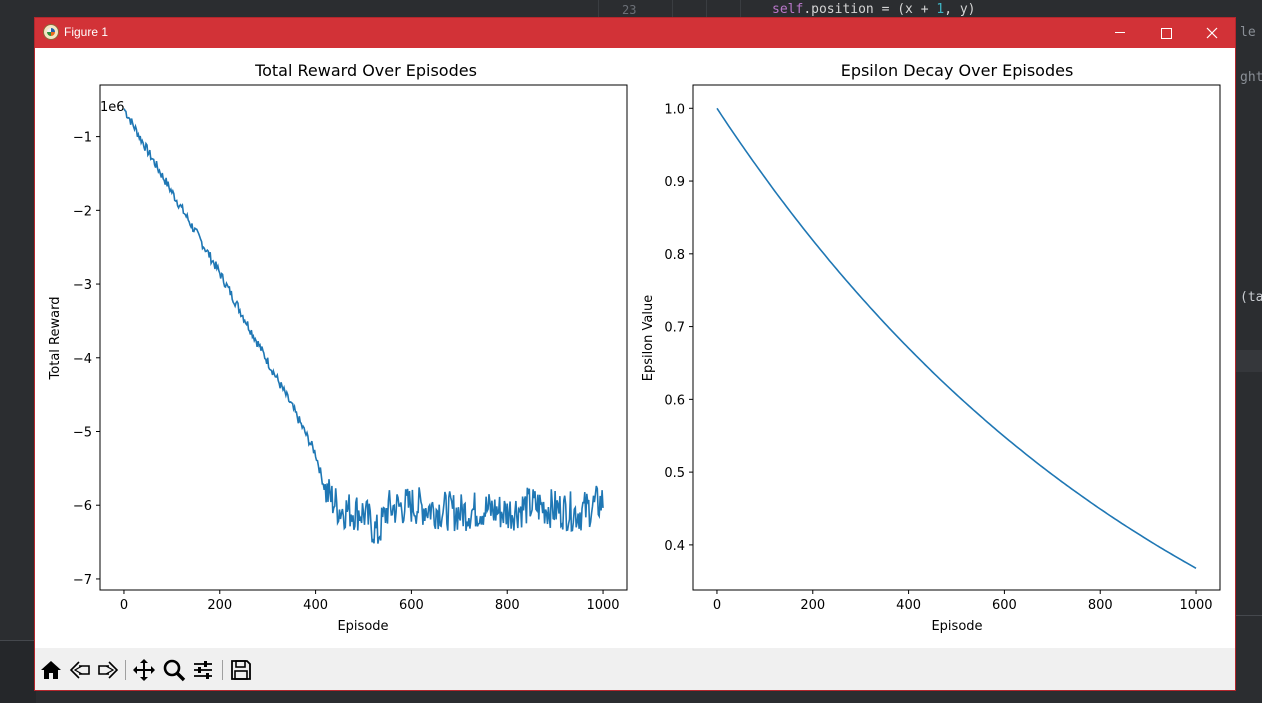 The image size is (1262, 703). I want to click on code-fragment: le, so click(1248, 32).